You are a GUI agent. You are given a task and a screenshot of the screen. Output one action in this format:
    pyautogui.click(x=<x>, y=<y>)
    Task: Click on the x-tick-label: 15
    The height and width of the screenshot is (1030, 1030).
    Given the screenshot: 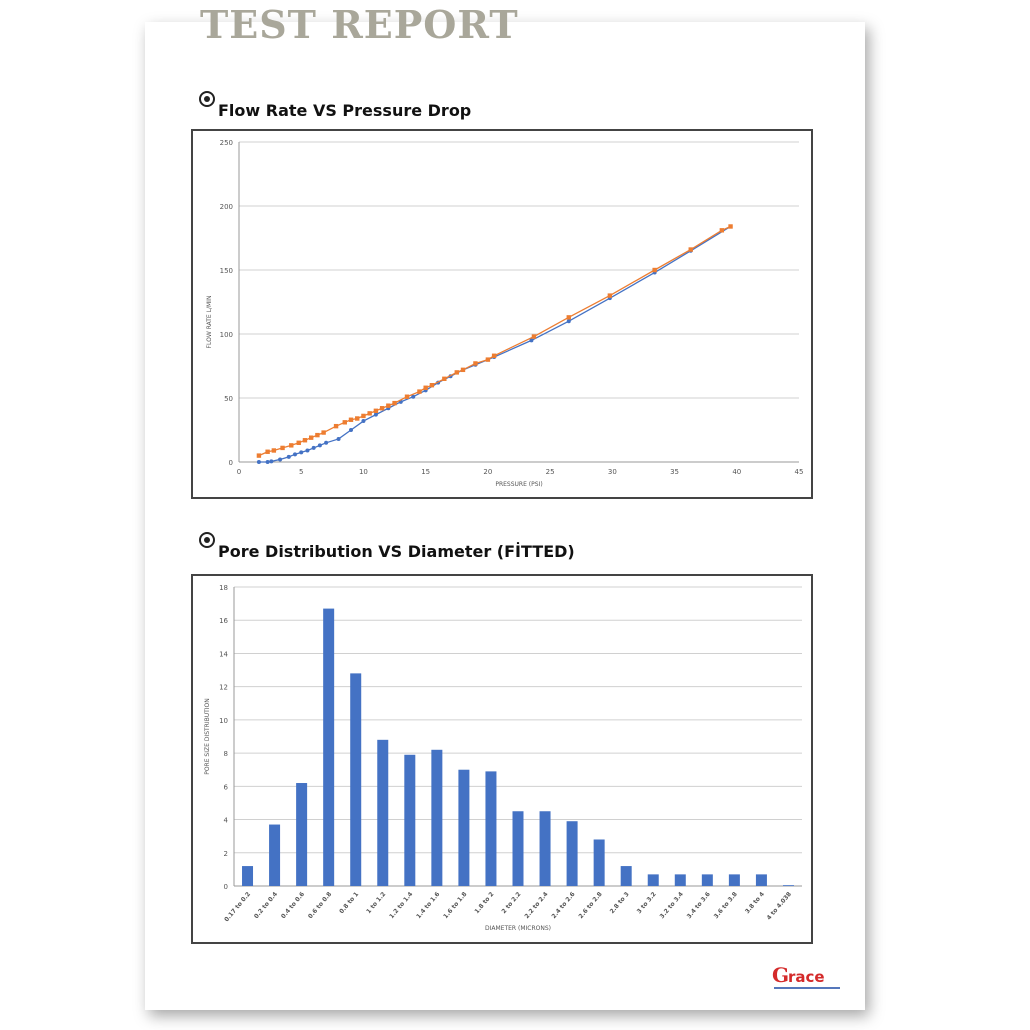 What is the action you would take?
    pyautogui.click(x=425, y=472)
    